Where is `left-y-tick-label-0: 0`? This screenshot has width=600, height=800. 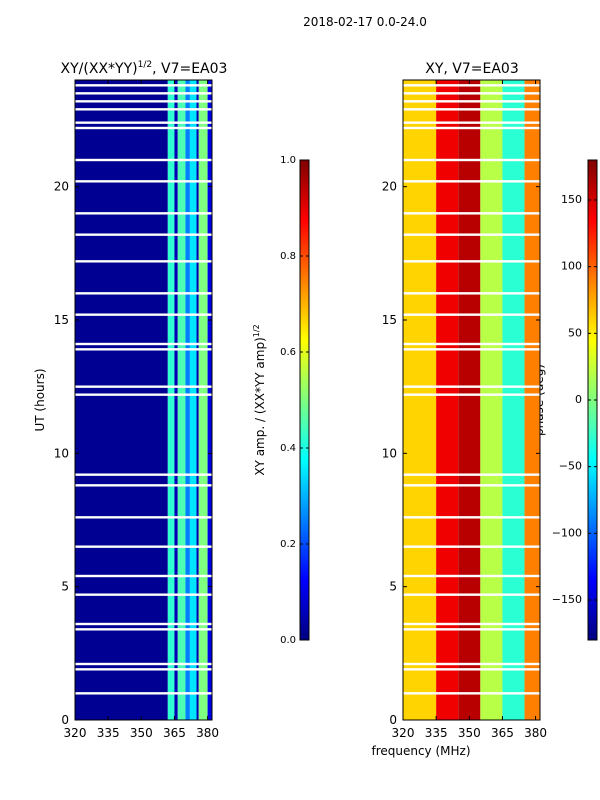 left-y-tick-label-0: 0 is located at coordinates (65, 720).